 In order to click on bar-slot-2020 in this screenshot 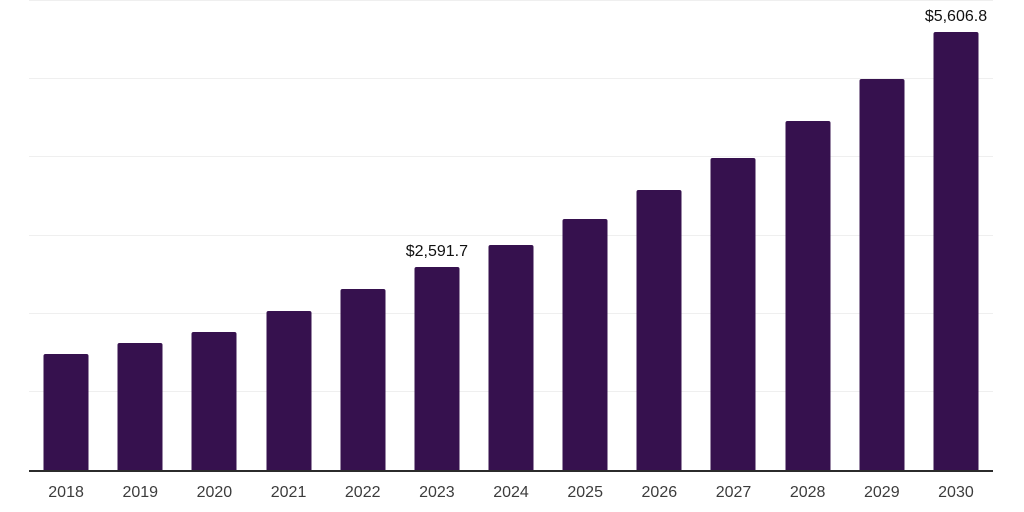, I will do `click(214, 235)`.